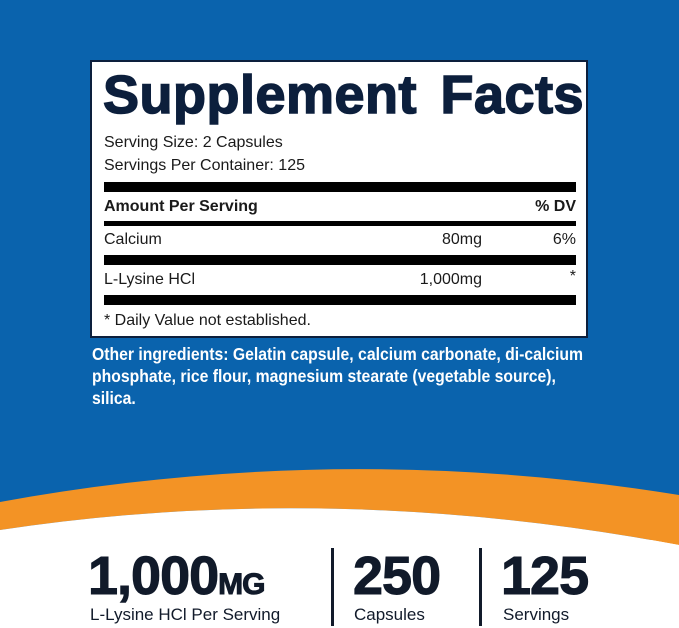 The width and height of the screenshot is (679, 628). I want to click on stat-dose: 1,000MG, so click(176, 576).